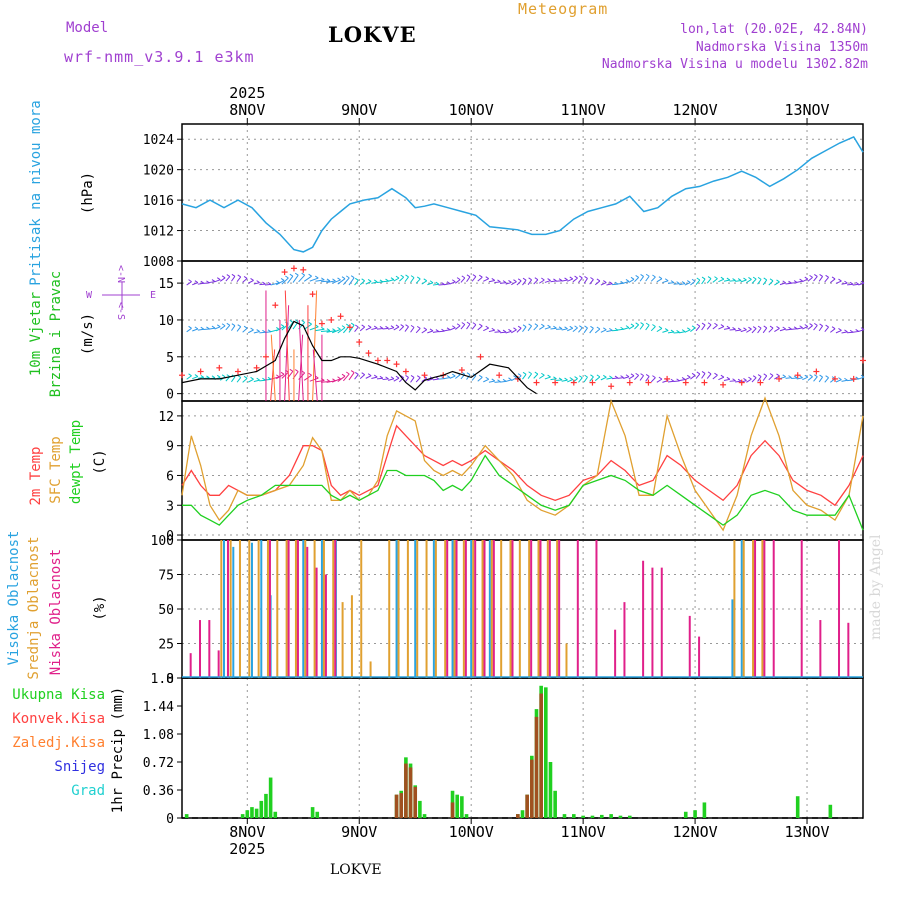 This screenshot has width=900, height=900. What do you see at coordinates (56, 612) in the screenshot?
I see `cloud-axis-title-low: Niska Oblacnost` at bounding box center [56, 612].